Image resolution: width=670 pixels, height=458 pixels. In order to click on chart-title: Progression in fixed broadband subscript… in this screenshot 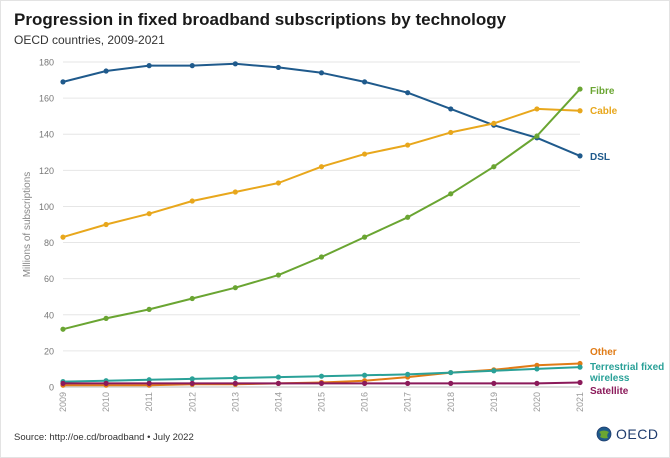, I will do `click(260, 19)`.